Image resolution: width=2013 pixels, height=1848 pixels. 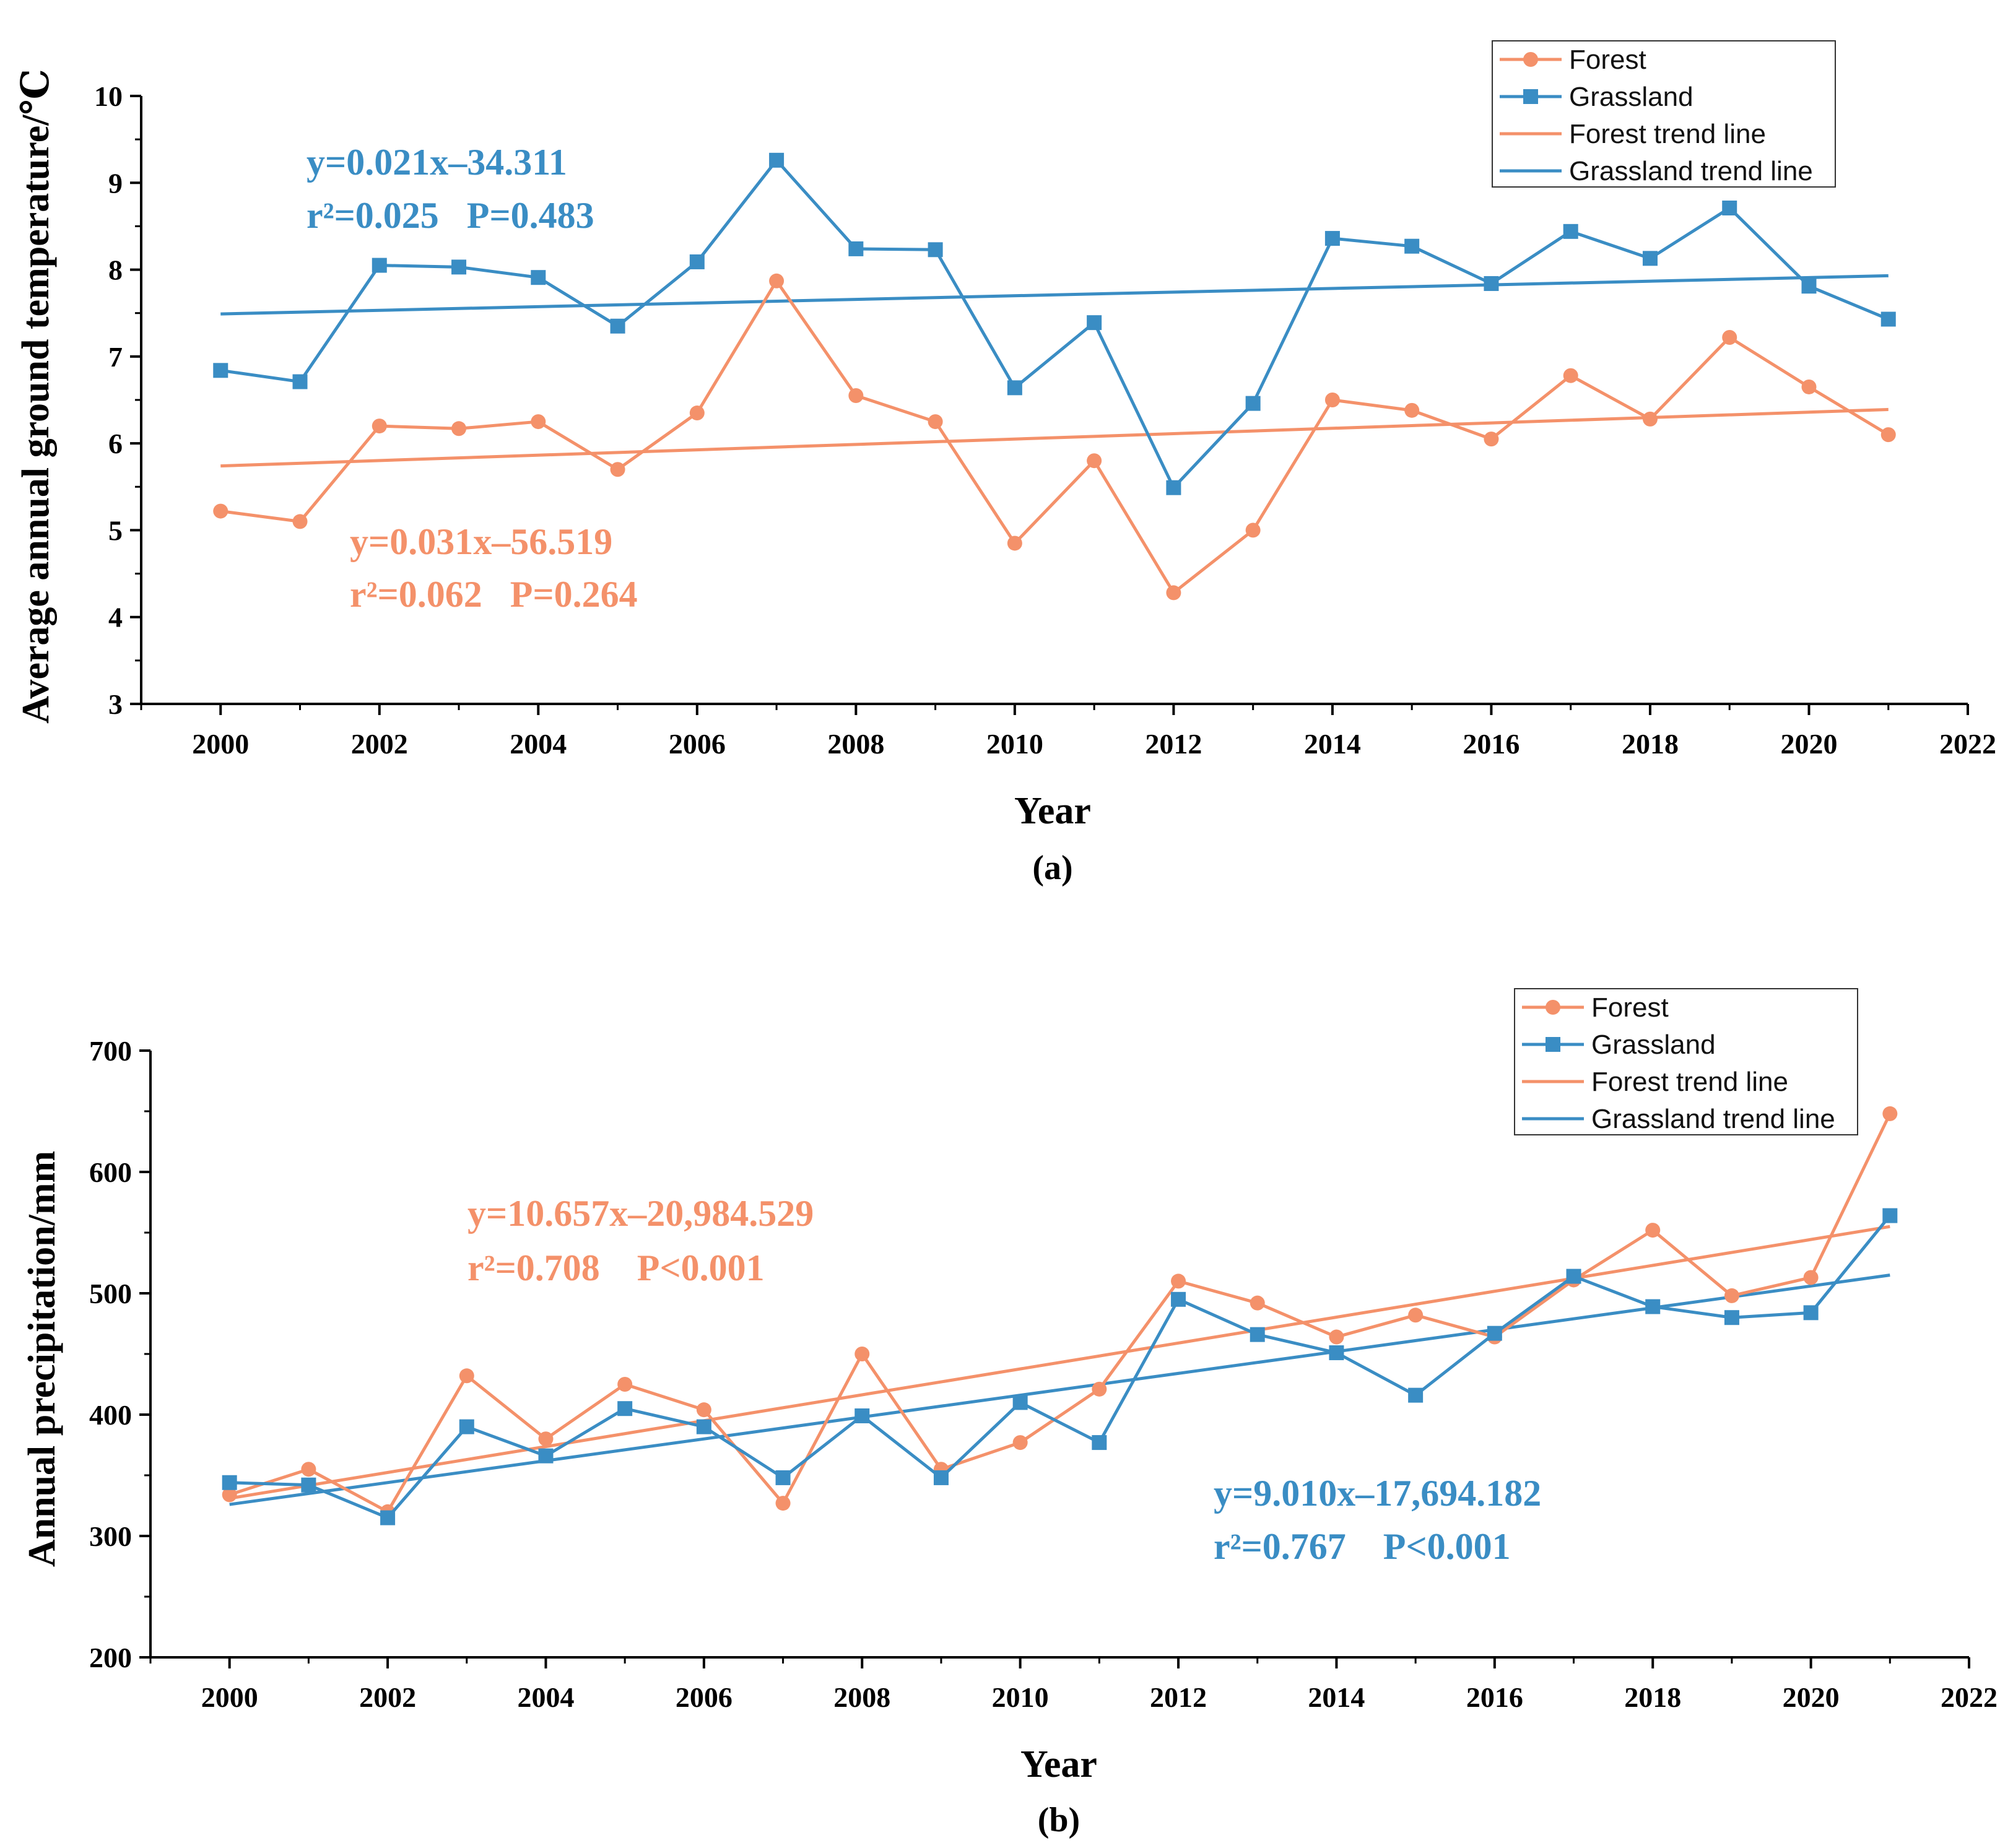 I want to click on panel-b-label: (b), so click(x=1059, y=1820).